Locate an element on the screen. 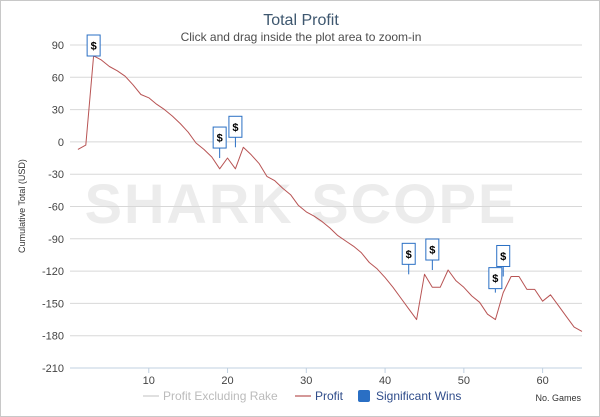  x-tick-label: 50 is located at coordinates (464, 381).